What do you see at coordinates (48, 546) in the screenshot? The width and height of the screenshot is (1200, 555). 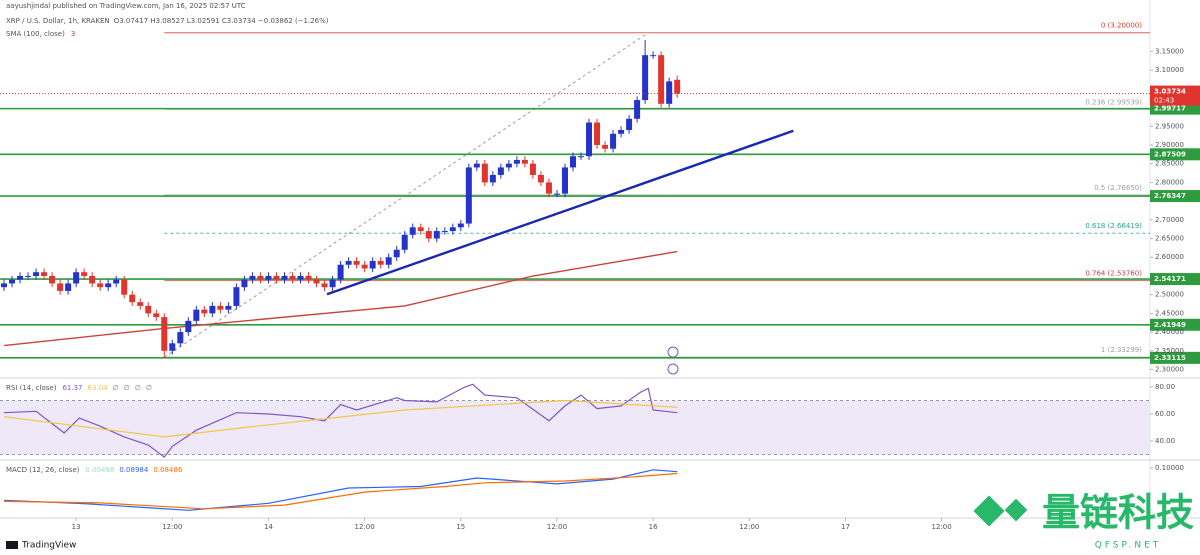 I see `logo-text: TradingView` at bounding box center [48, 546].